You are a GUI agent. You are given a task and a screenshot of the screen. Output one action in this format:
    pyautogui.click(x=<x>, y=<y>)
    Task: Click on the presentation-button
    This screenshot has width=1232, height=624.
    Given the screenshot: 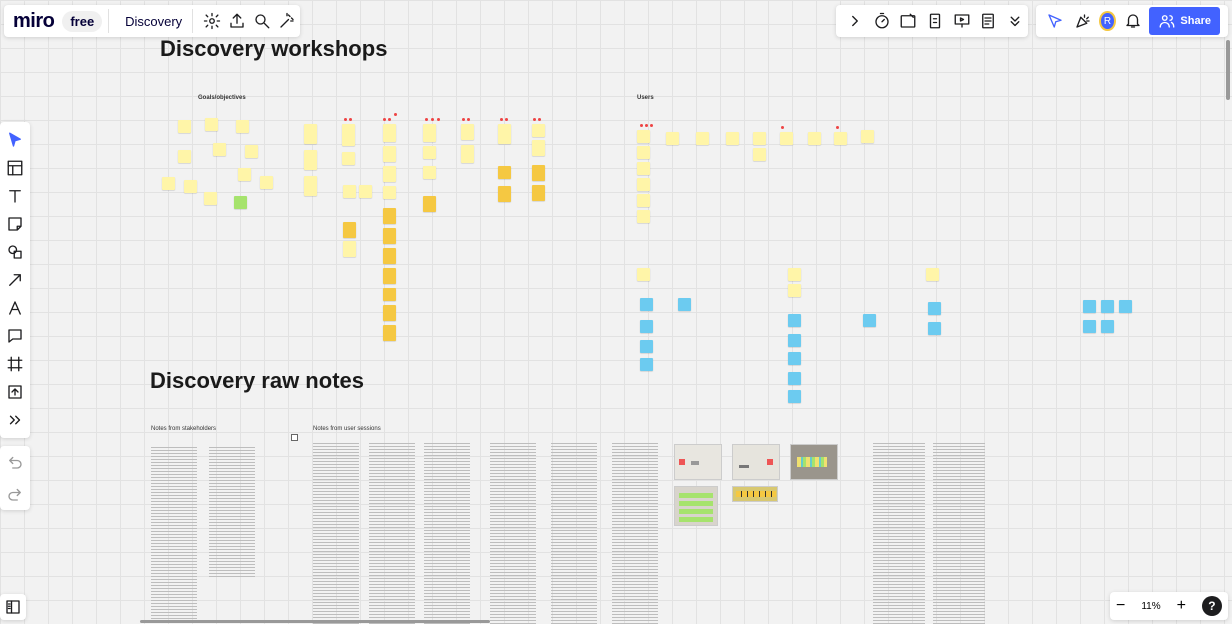 What is the action you would take?
    pyautogui.click(x=961, y=21)
    